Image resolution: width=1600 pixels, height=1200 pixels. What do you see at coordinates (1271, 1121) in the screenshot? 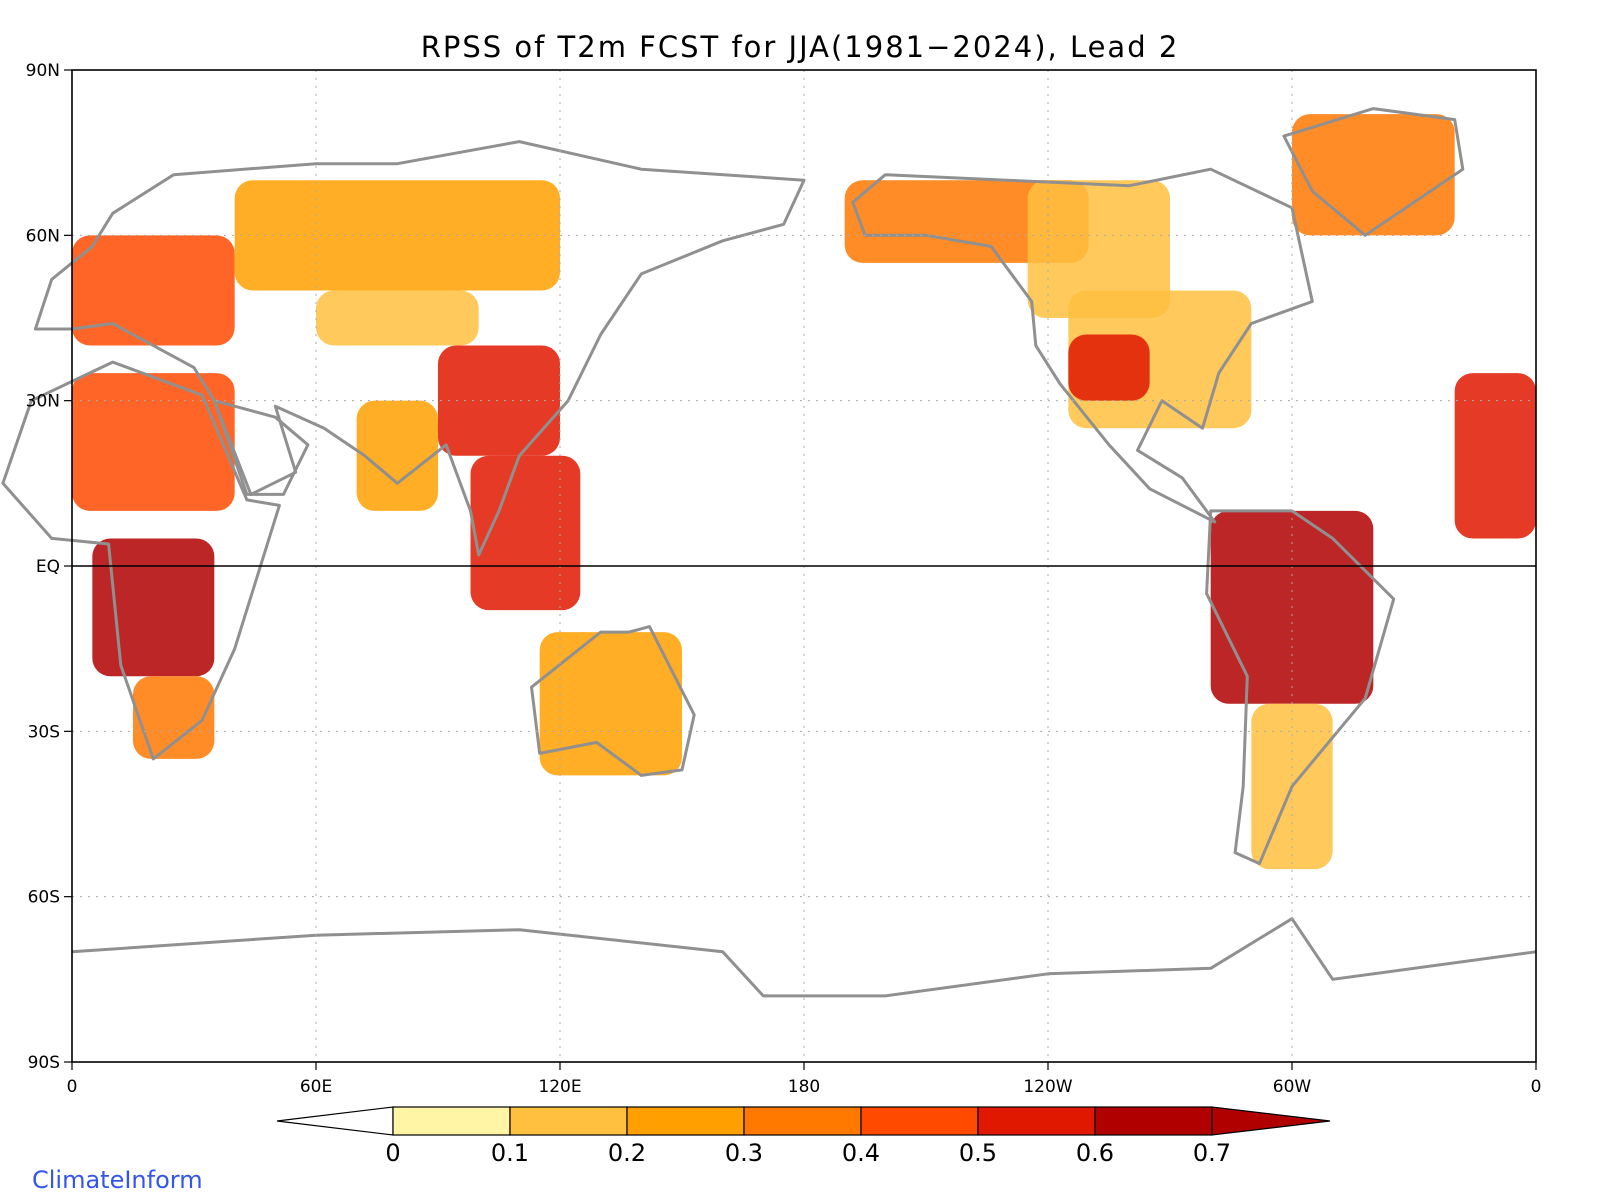
I see `colorbar-over-arrow` at bounding box center [1271, 1121].